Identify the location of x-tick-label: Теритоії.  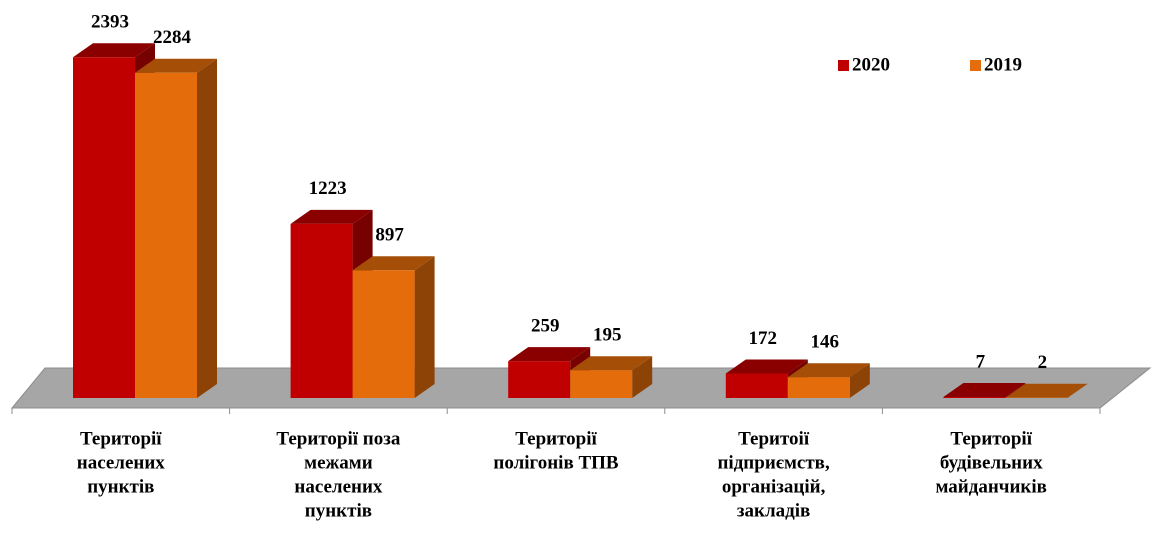
(774, 438).